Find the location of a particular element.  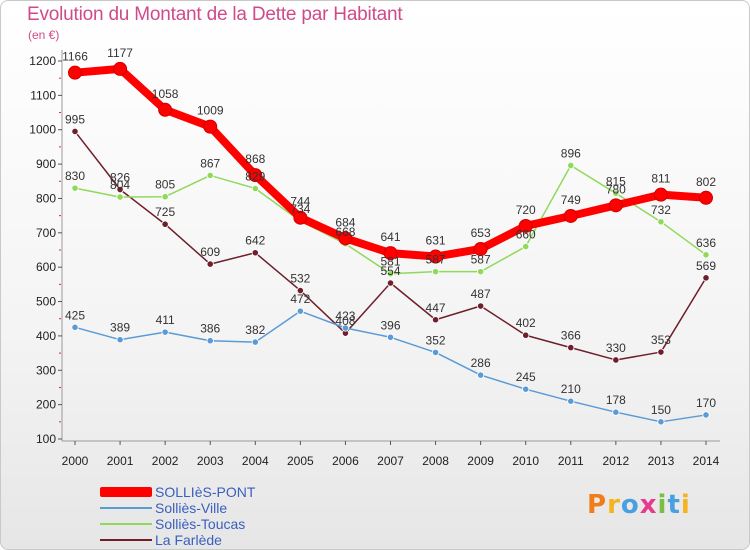

data-label: 780 is located at coordinates (616, 189).